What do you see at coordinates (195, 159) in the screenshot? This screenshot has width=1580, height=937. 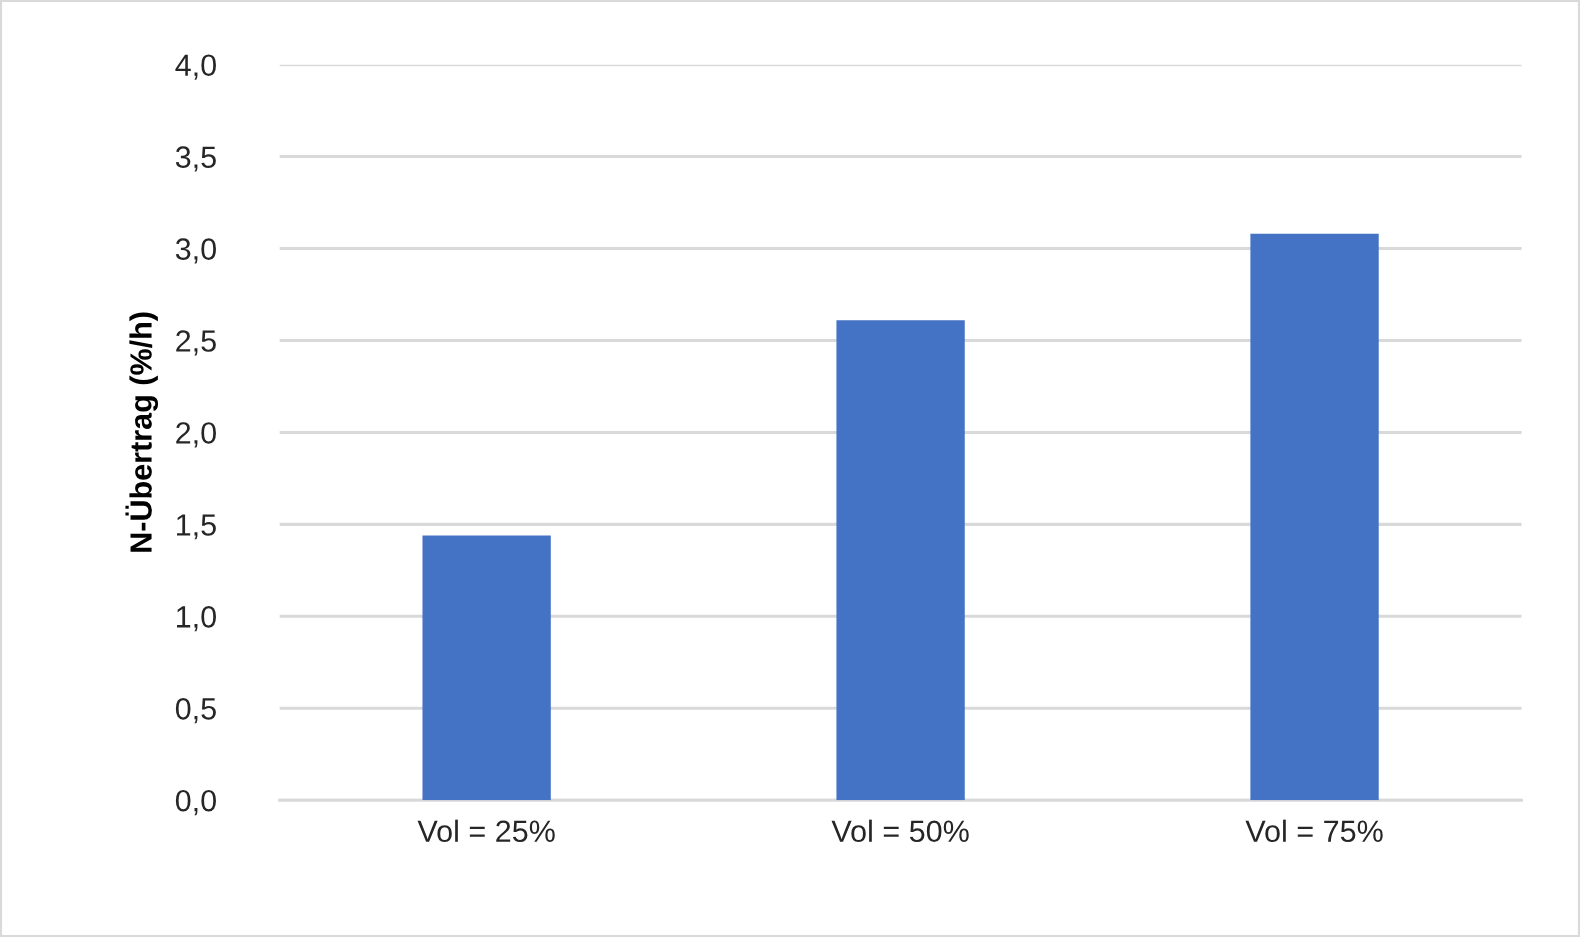 I see `y-tick-label: 3,5` at bounding box center [195, 159].